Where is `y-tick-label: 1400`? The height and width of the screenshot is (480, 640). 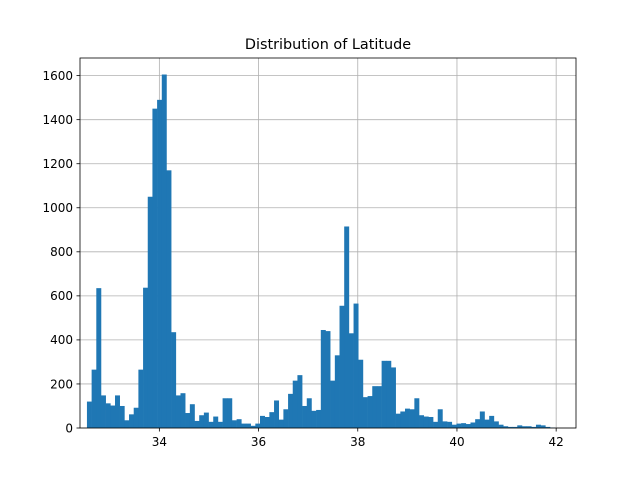
y-tick-label: 1400 is located at coordinates (57, 120).